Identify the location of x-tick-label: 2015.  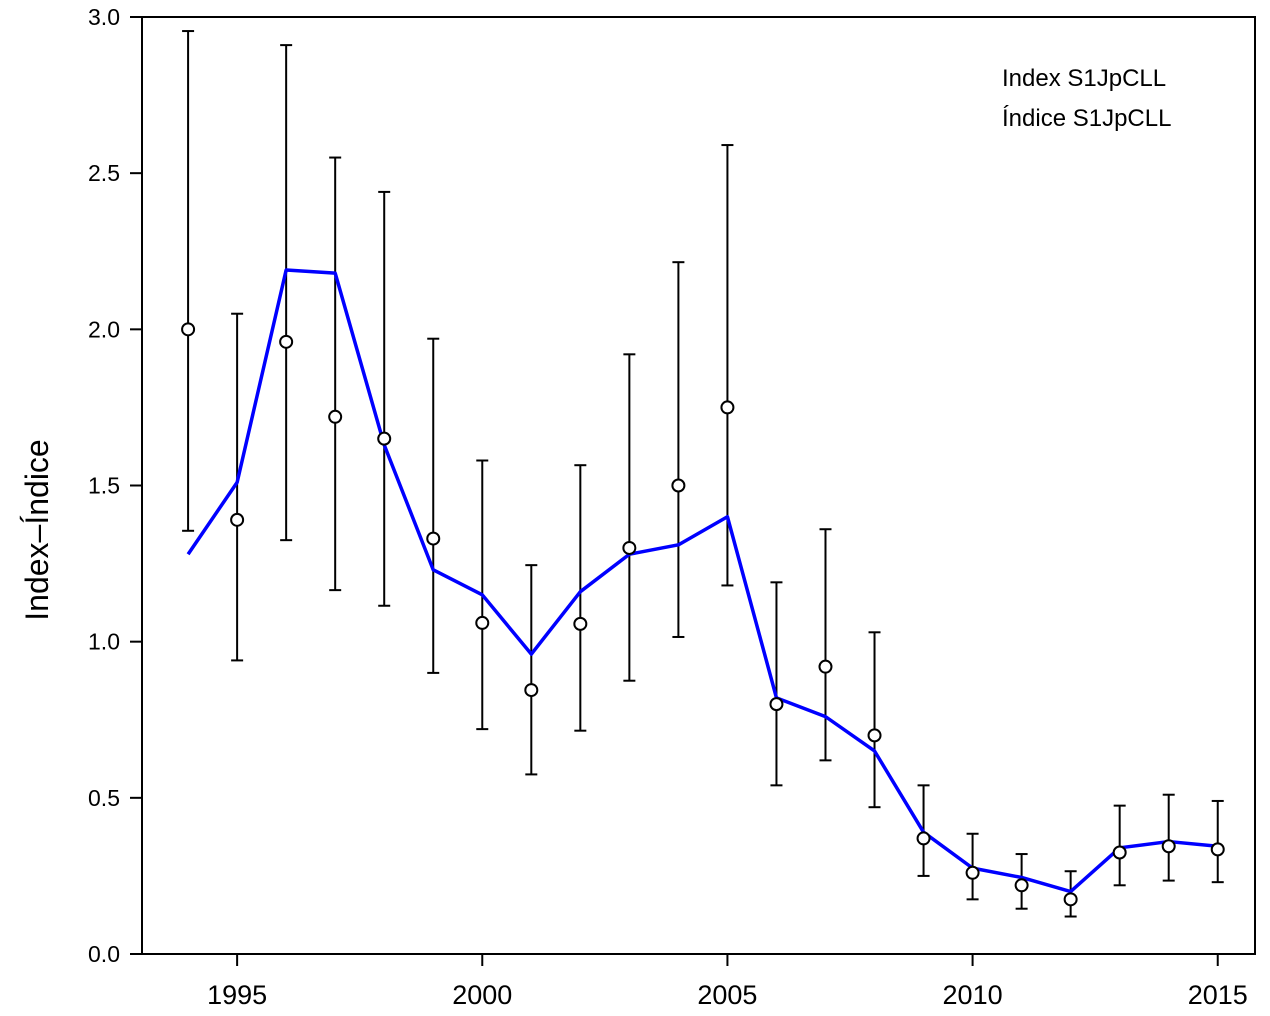
(1218, 995).